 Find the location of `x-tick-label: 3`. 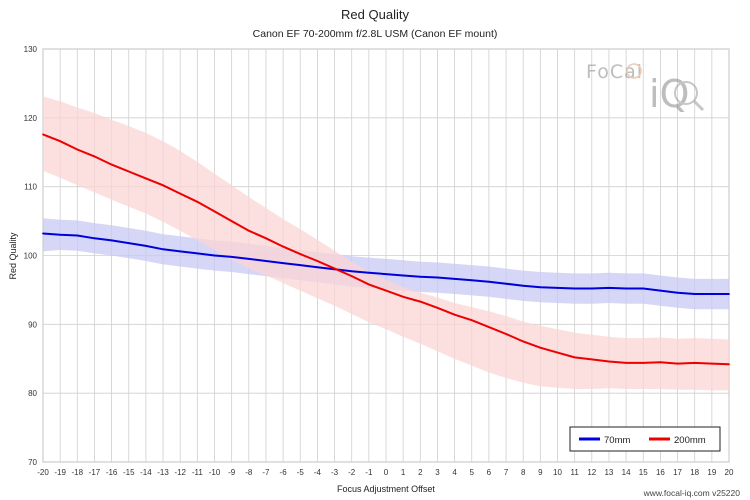

x-tick-label: 3 is located at coordinates (437, 472).